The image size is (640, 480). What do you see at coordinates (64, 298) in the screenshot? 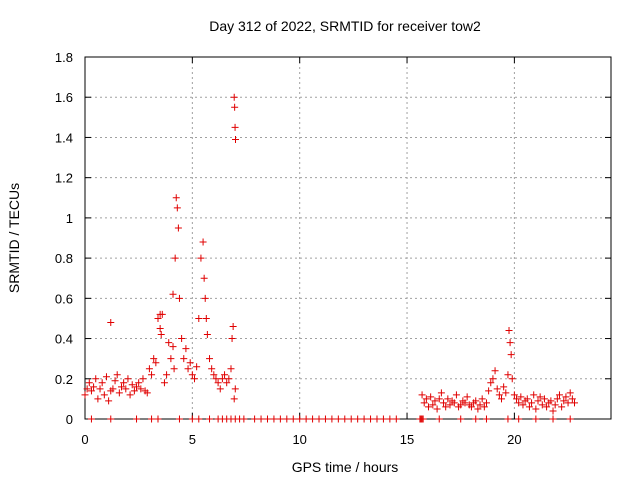
I see `y-tick-label: 0.6` at bounding box center [64, 298].